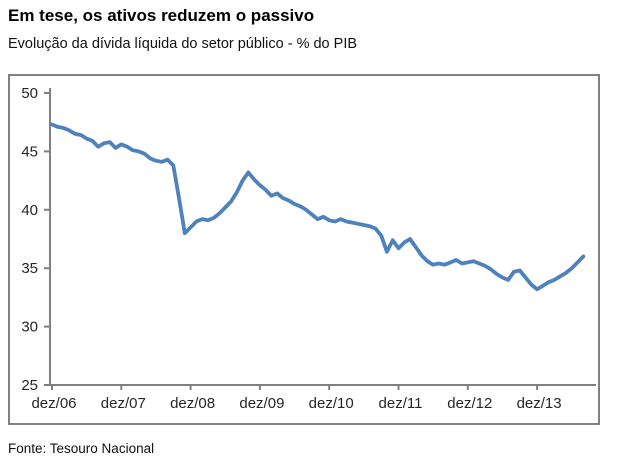  What do you see at coordinates (29, 93) in the screenshot?
I see `y-tick-label: 50` at bounding box center [29, 93].